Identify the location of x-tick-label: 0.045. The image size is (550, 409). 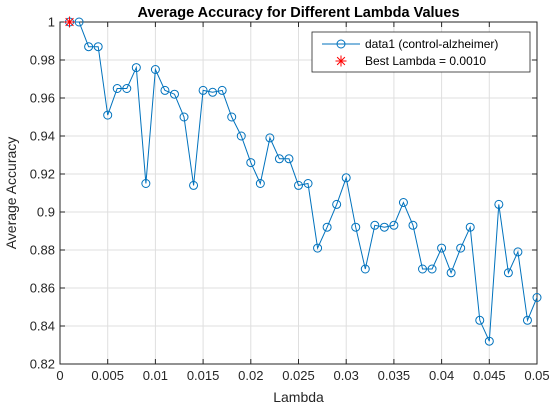
(489, 375).